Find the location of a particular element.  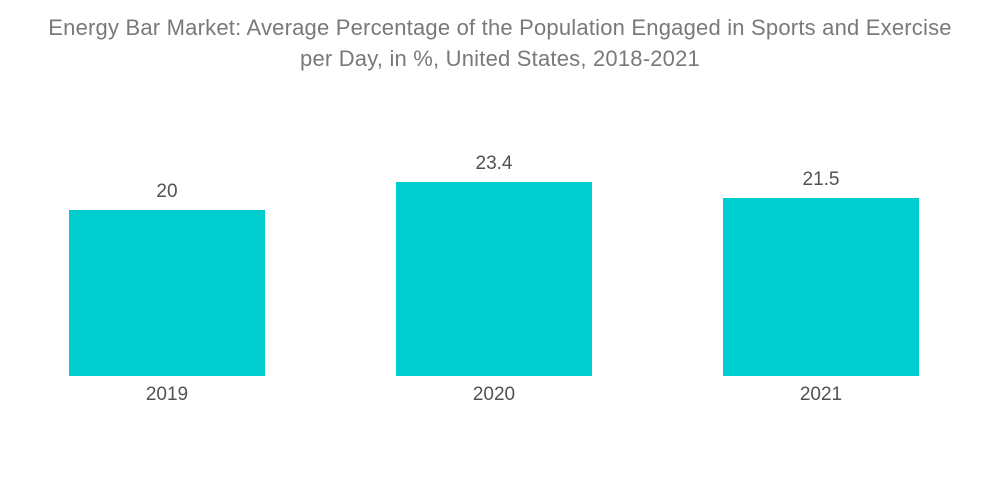

bar-value-label-2020: 23.4 is located at coordinates (494, 163).